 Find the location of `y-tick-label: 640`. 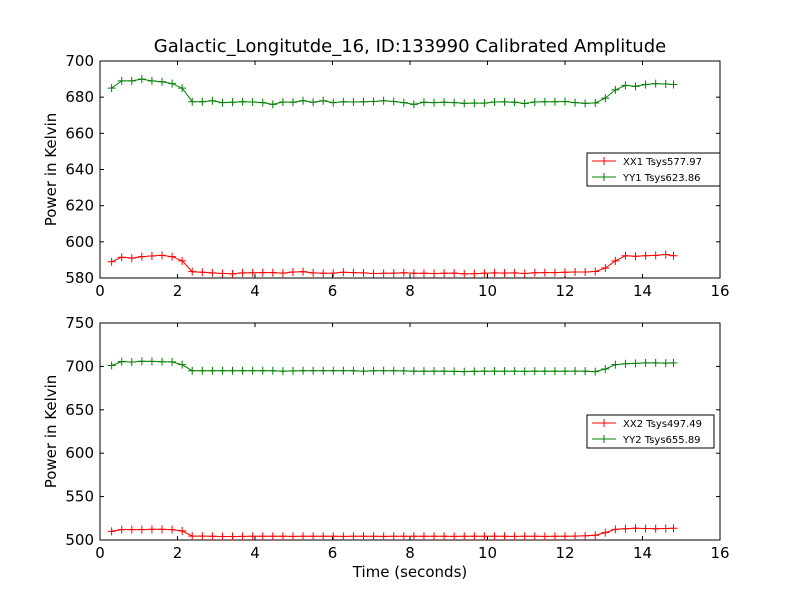

y-tick-label: 640 is located at coordinates (79, 170).